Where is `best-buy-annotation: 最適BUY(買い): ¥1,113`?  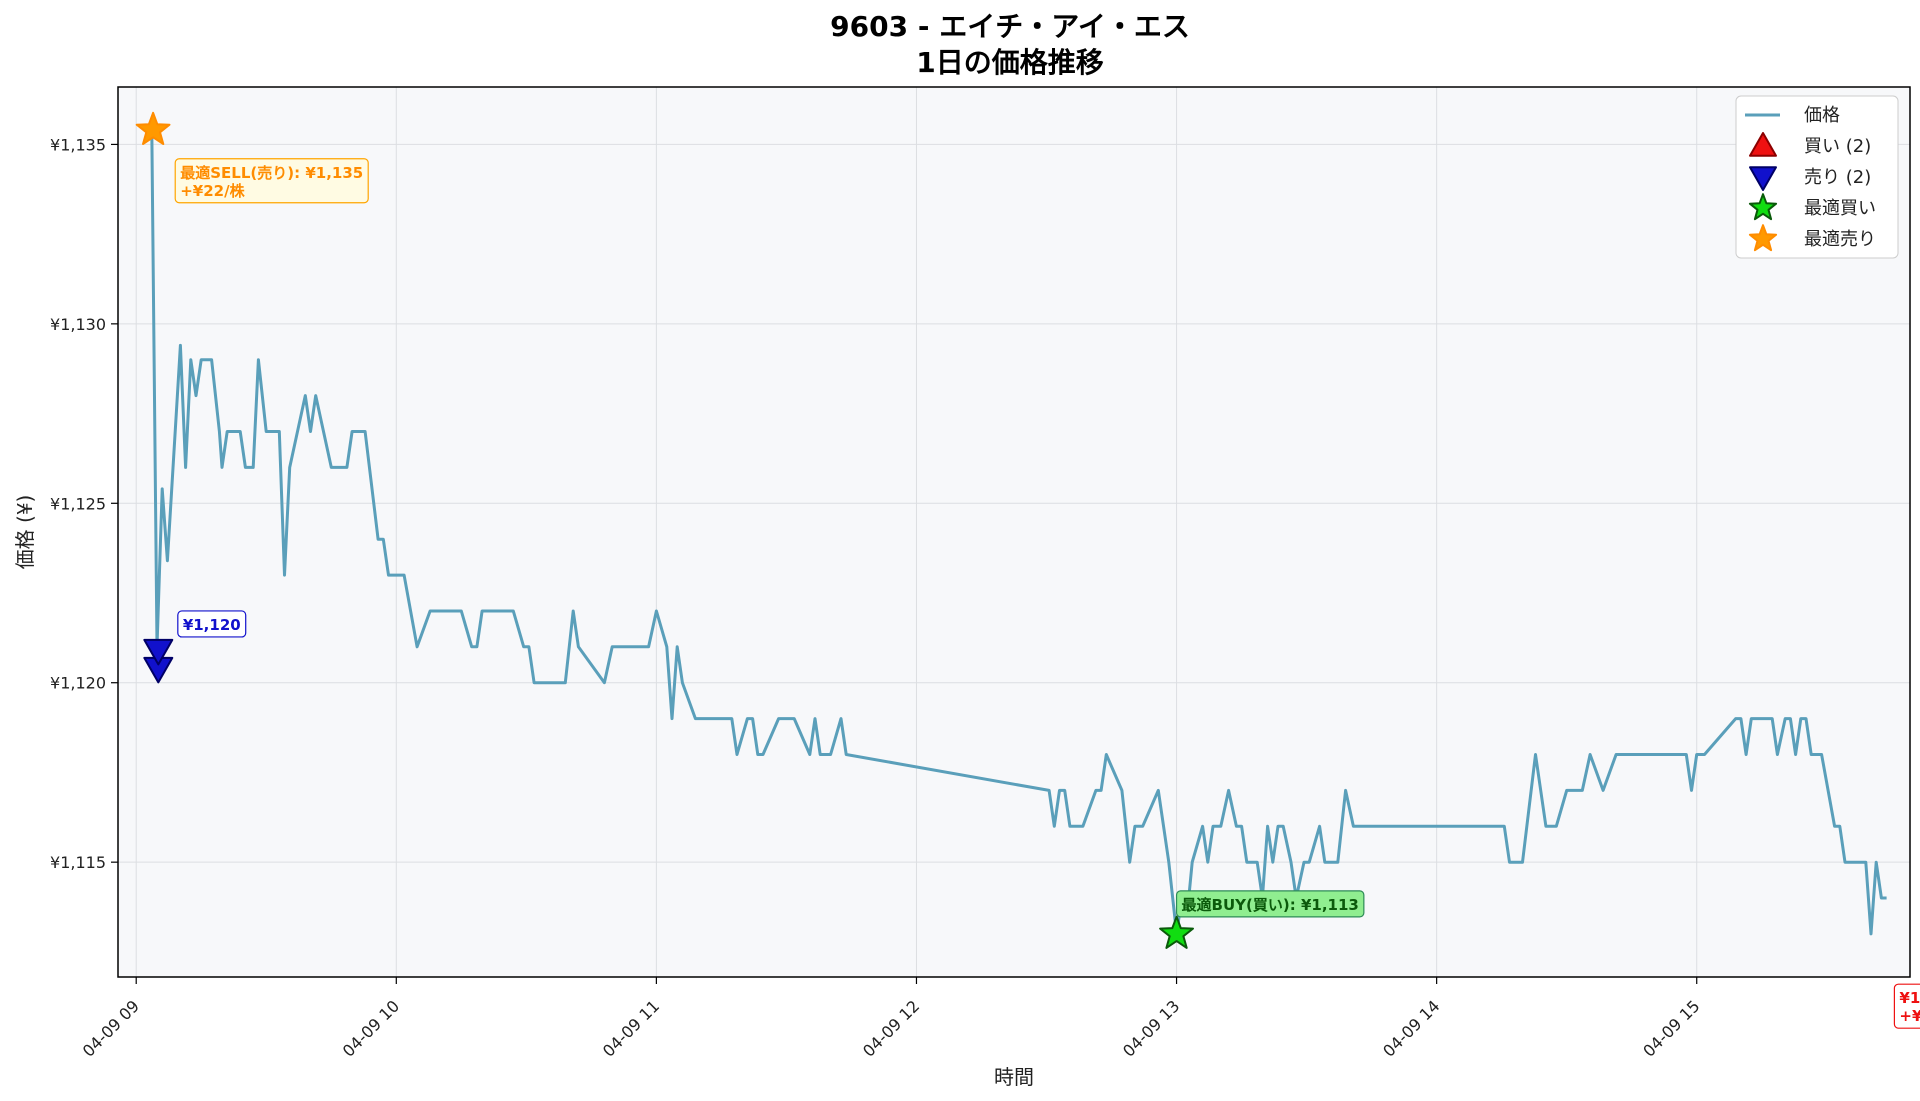 best-buy-annotation: 最適BUY(買い): ¥1,113 is located at coordinates (1270, 904).